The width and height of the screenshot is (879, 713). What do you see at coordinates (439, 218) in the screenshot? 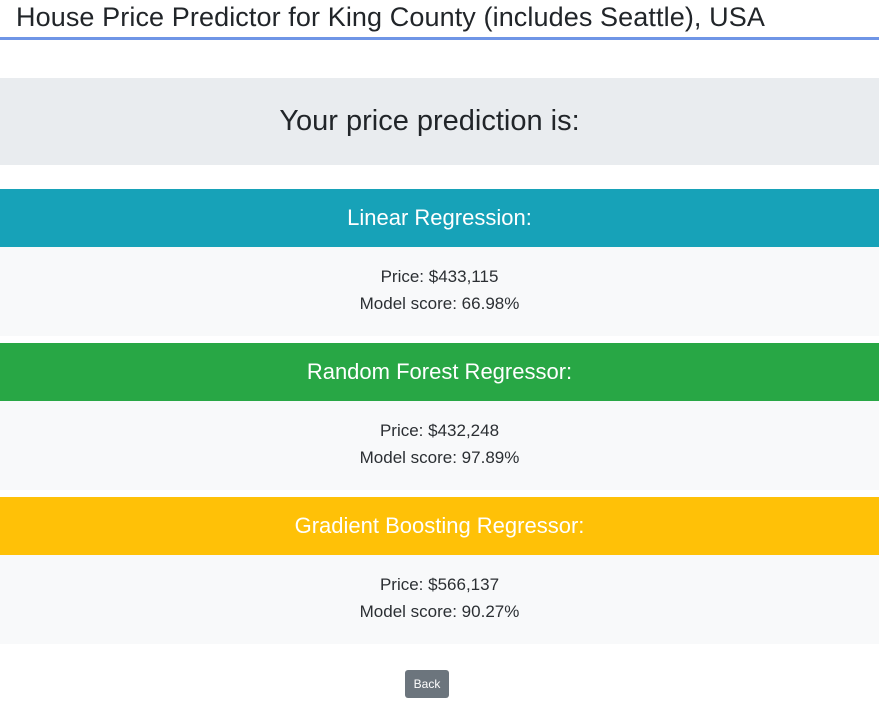
I see `linear-regression-header: Linear Regression:` at bounding box center [439, 218].